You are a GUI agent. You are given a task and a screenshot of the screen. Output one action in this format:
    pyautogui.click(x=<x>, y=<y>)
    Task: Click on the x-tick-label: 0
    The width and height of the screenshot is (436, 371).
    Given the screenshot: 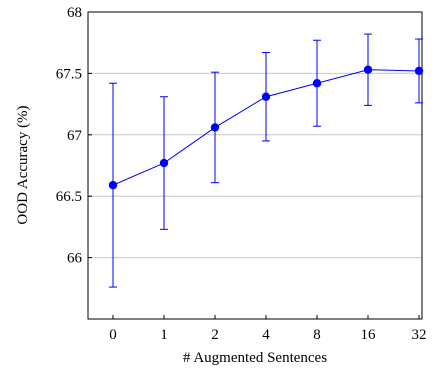 What is the action you would take?
    pyautogui.click(x=113, y=335)
    